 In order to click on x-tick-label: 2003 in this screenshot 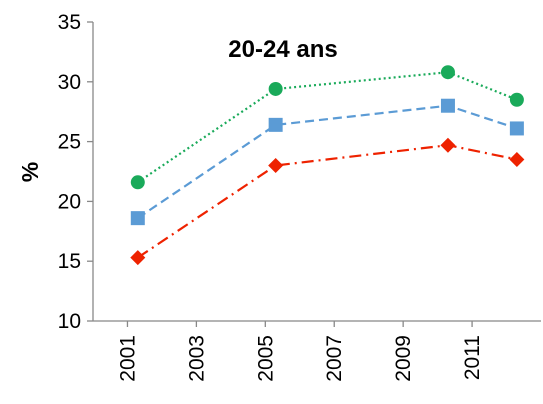, I will do `click(196, 358)`.